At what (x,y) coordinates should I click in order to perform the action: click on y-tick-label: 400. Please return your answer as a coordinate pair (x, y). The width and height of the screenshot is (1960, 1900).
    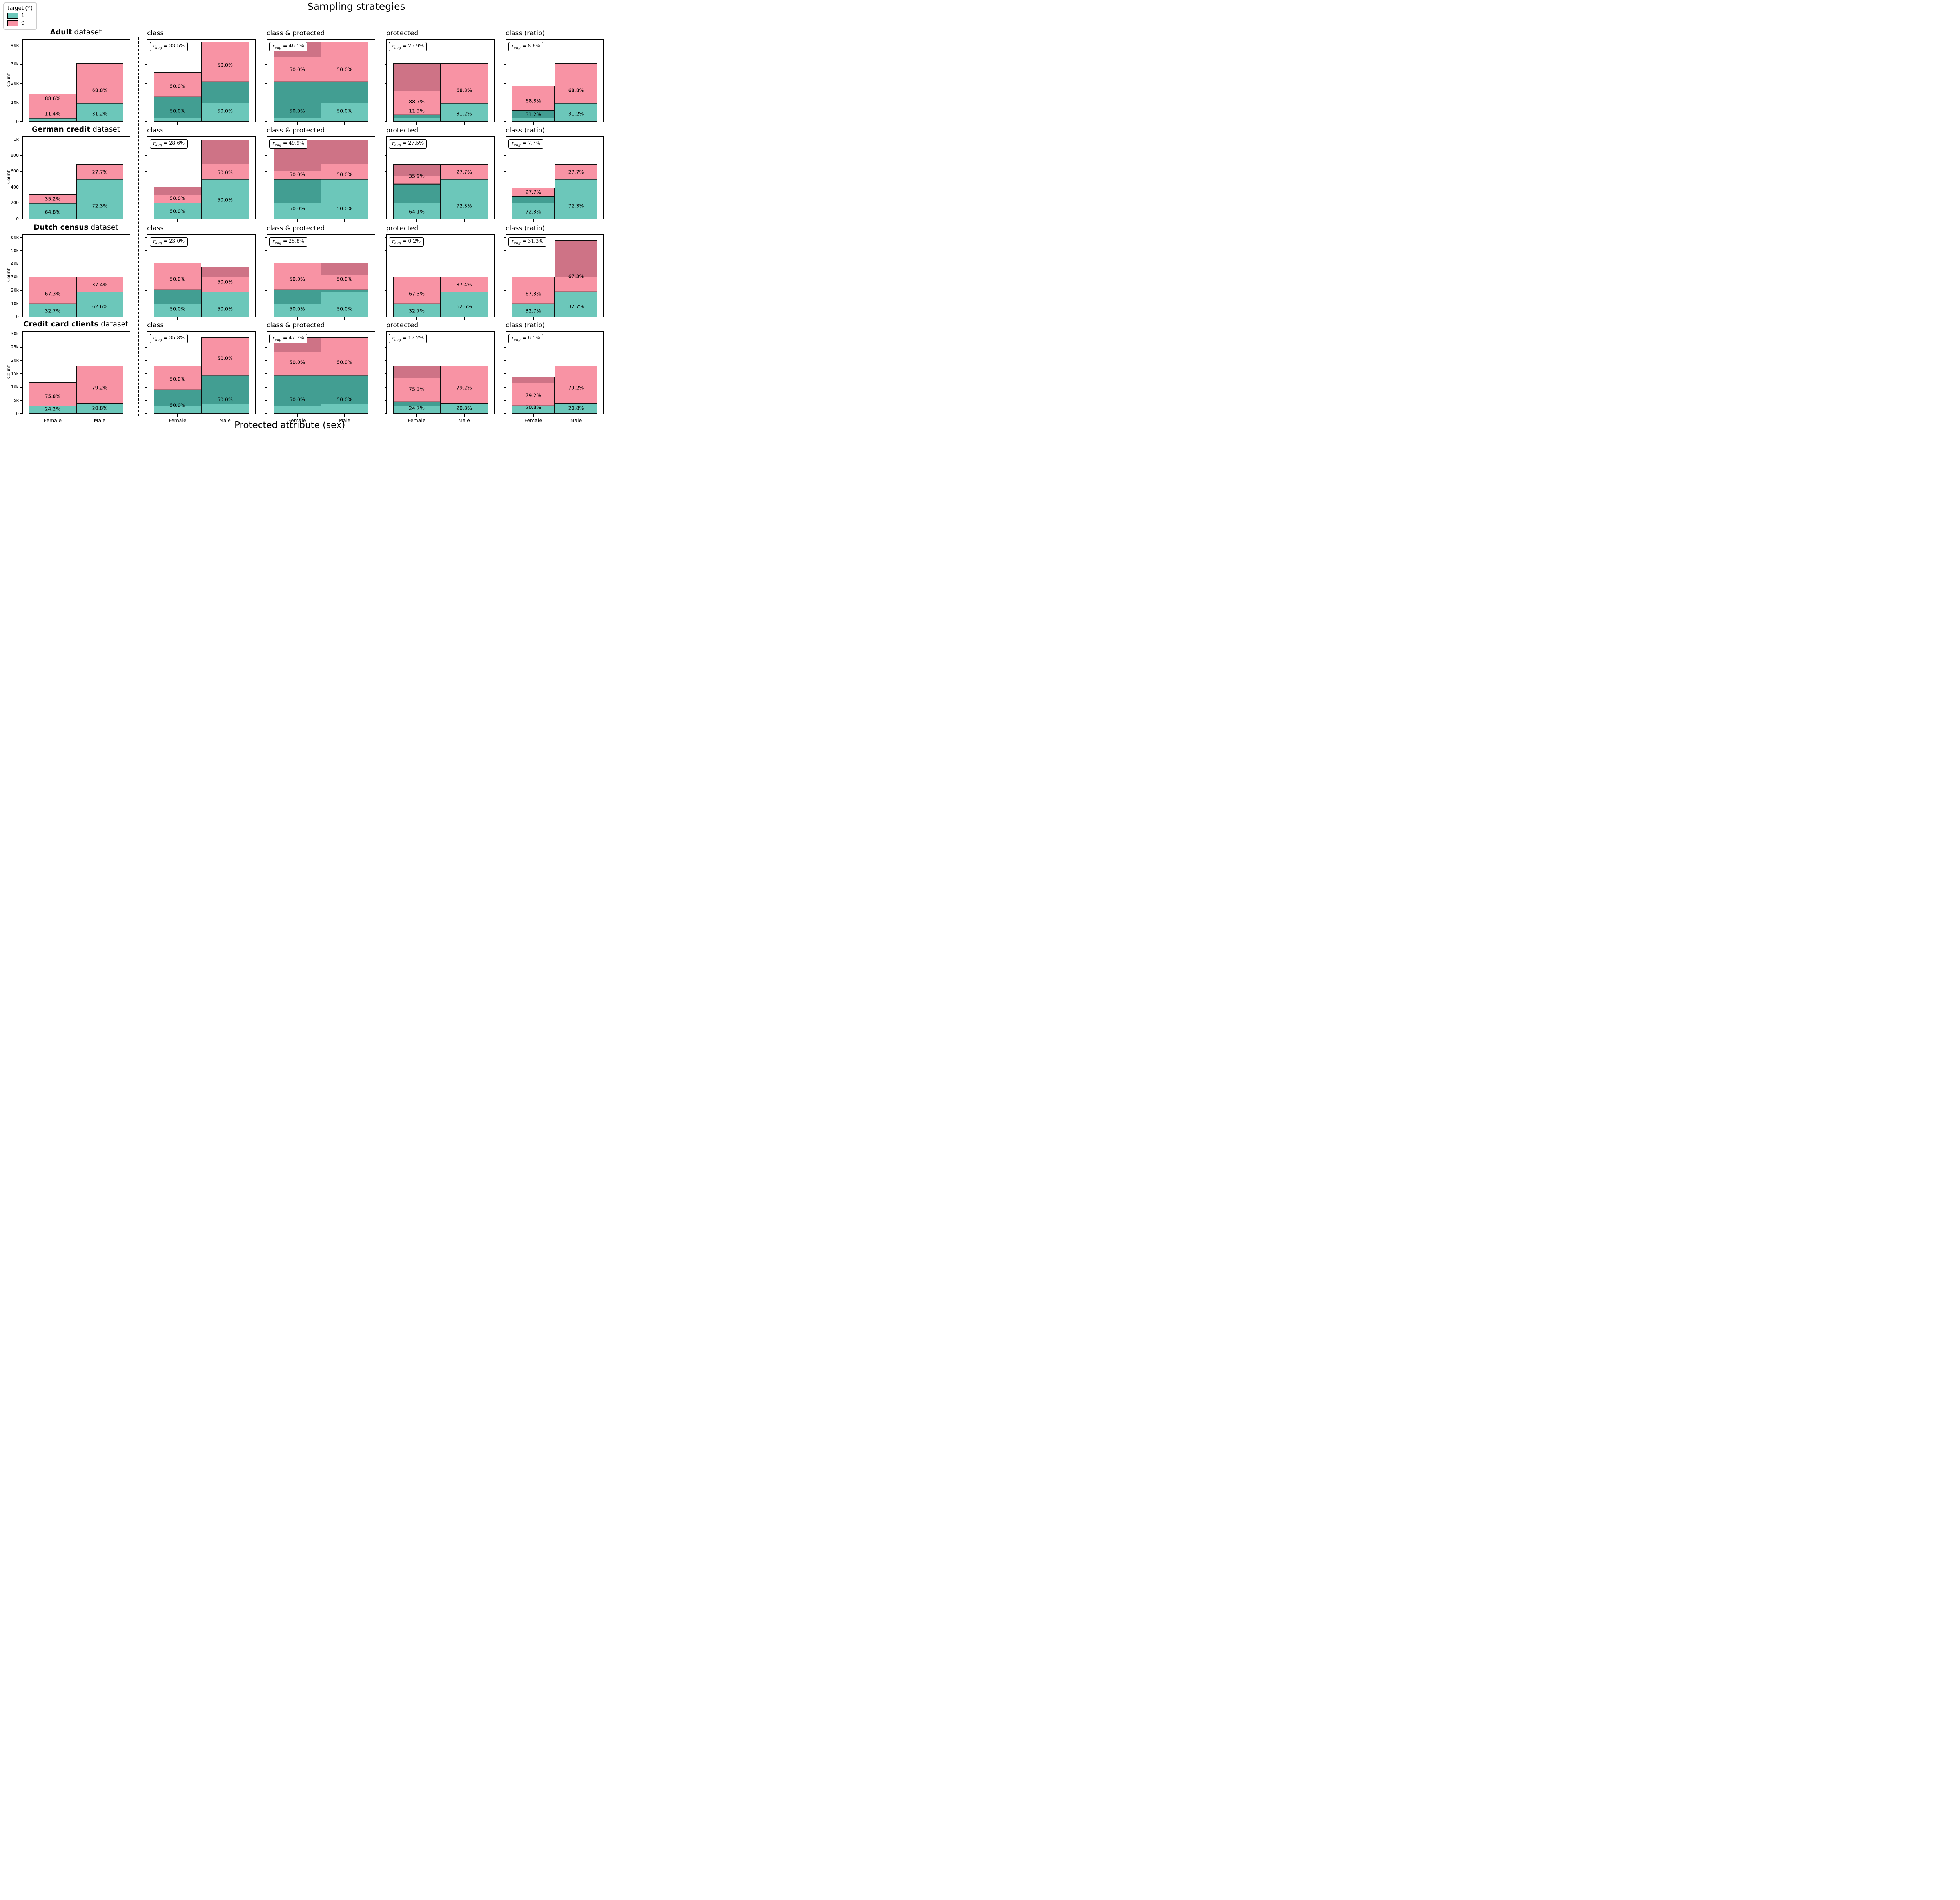
    Looking at the image, I should click on (15, 187).